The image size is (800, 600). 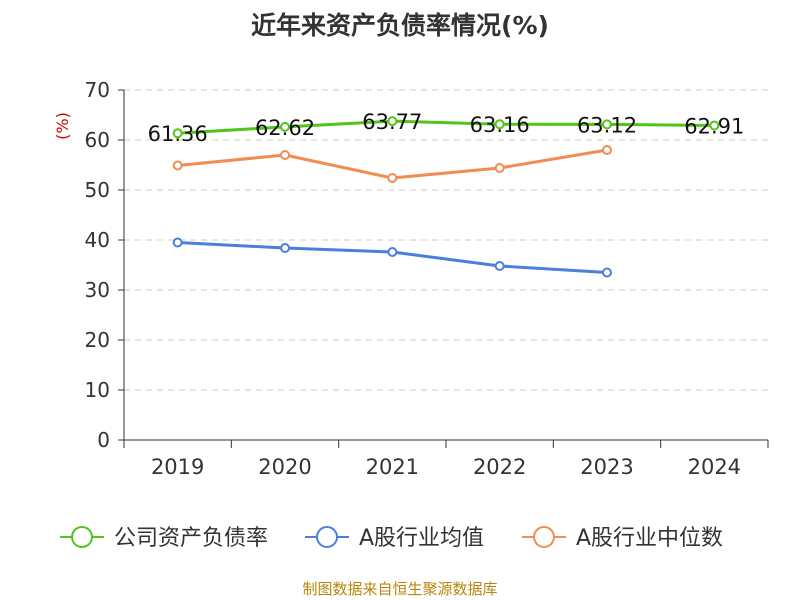 I want to click on data-label: 62.62, so click(x=285, y=128).